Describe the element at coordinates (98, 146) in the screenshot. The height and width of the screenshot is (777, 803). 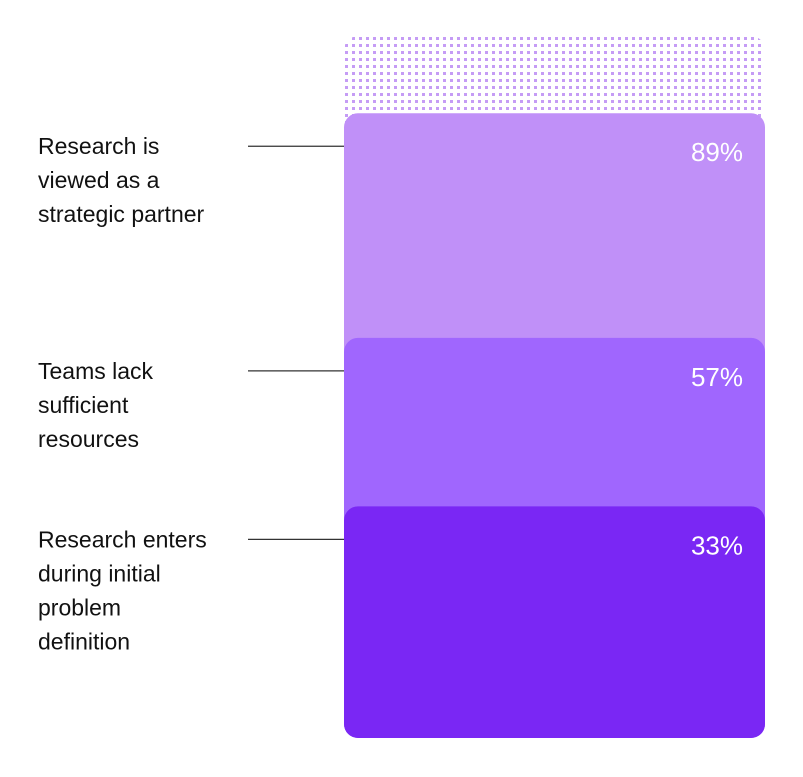
I see `category-label: Research is` at that location.